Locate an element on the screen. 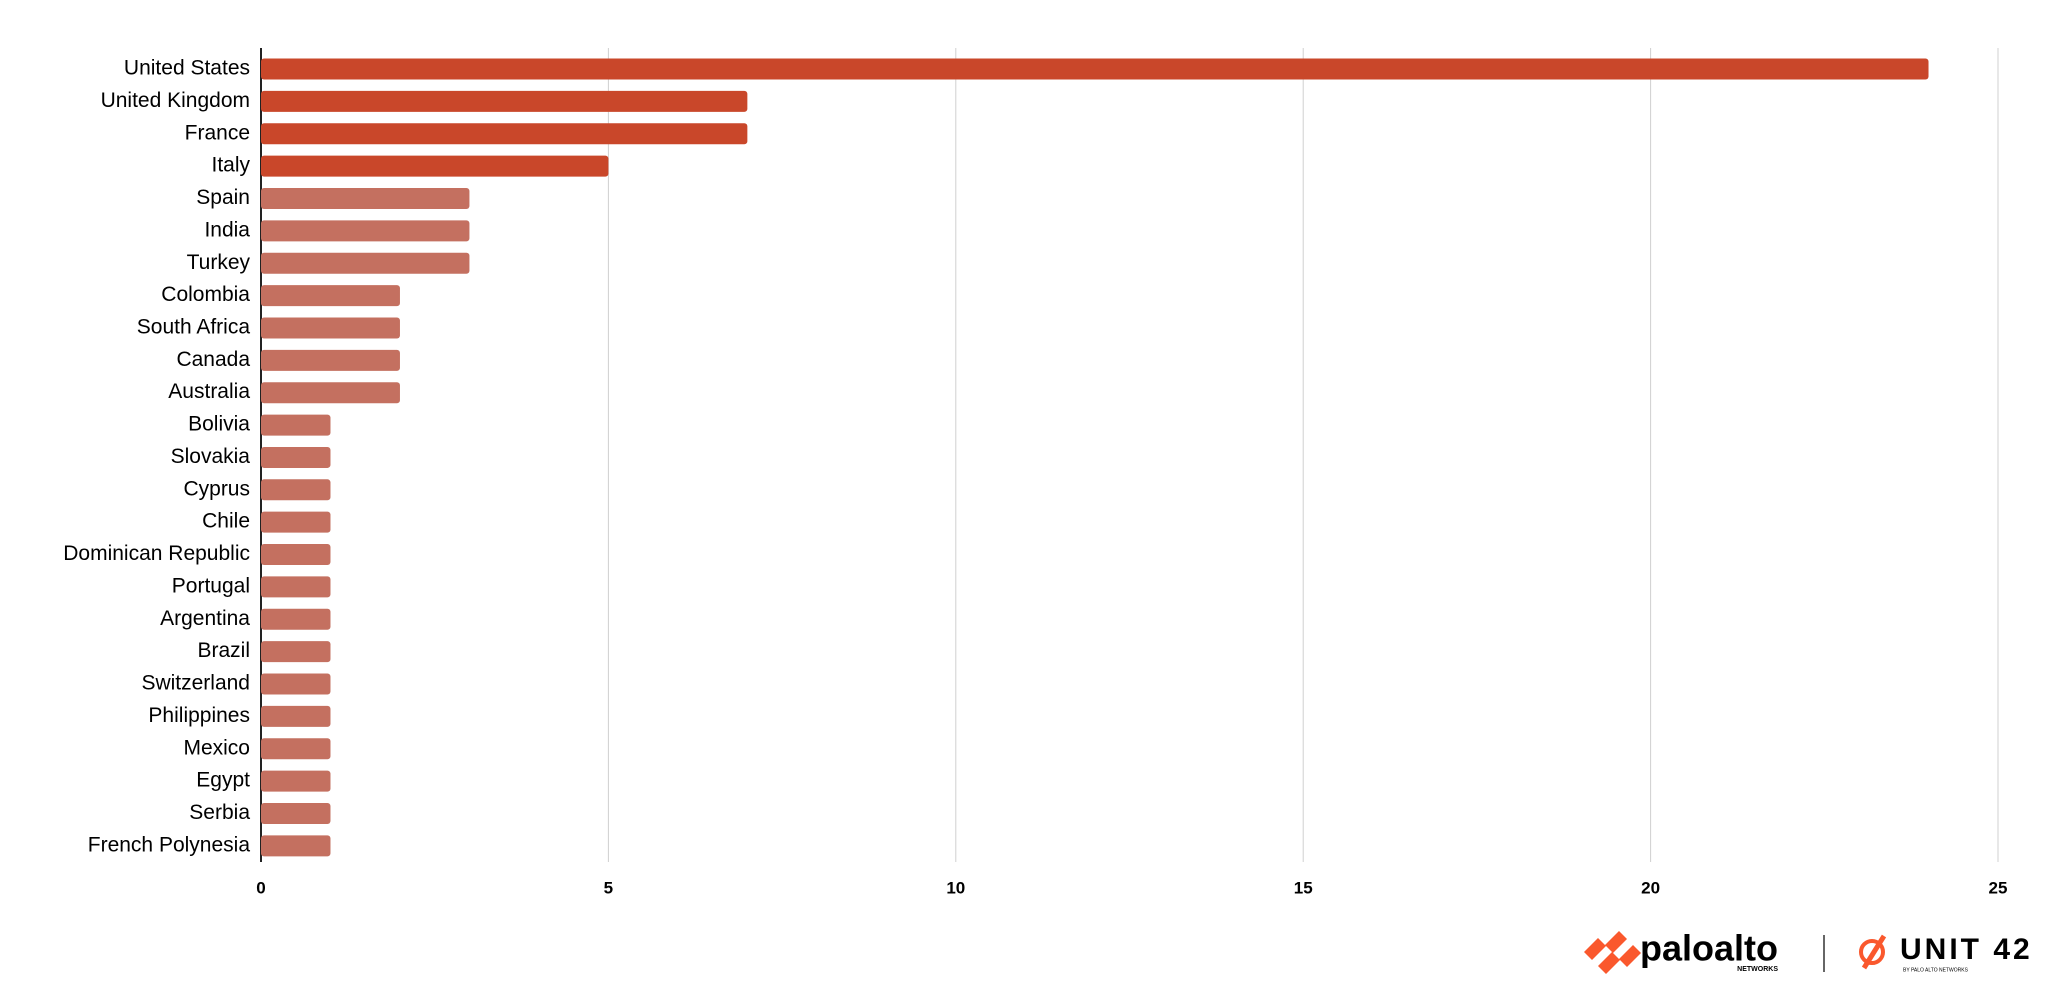 Image resolution: width=2048 pixels, height=981 pixels. y-tick-label: Mexico is located at coordinates (216, 747).